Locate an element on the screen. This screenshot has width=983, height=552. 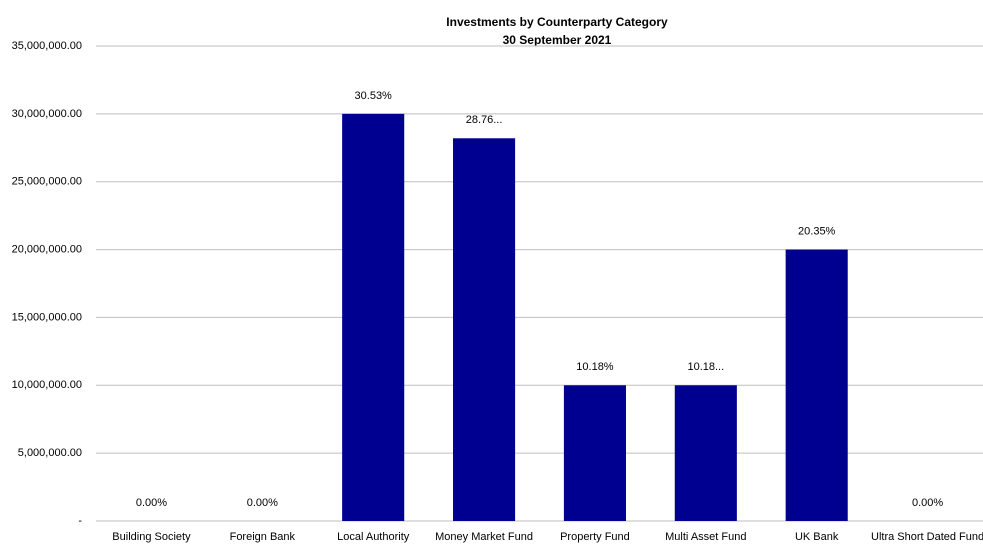
y-tick-label: 20,000,000.00 is located at coordinates (47, 249).